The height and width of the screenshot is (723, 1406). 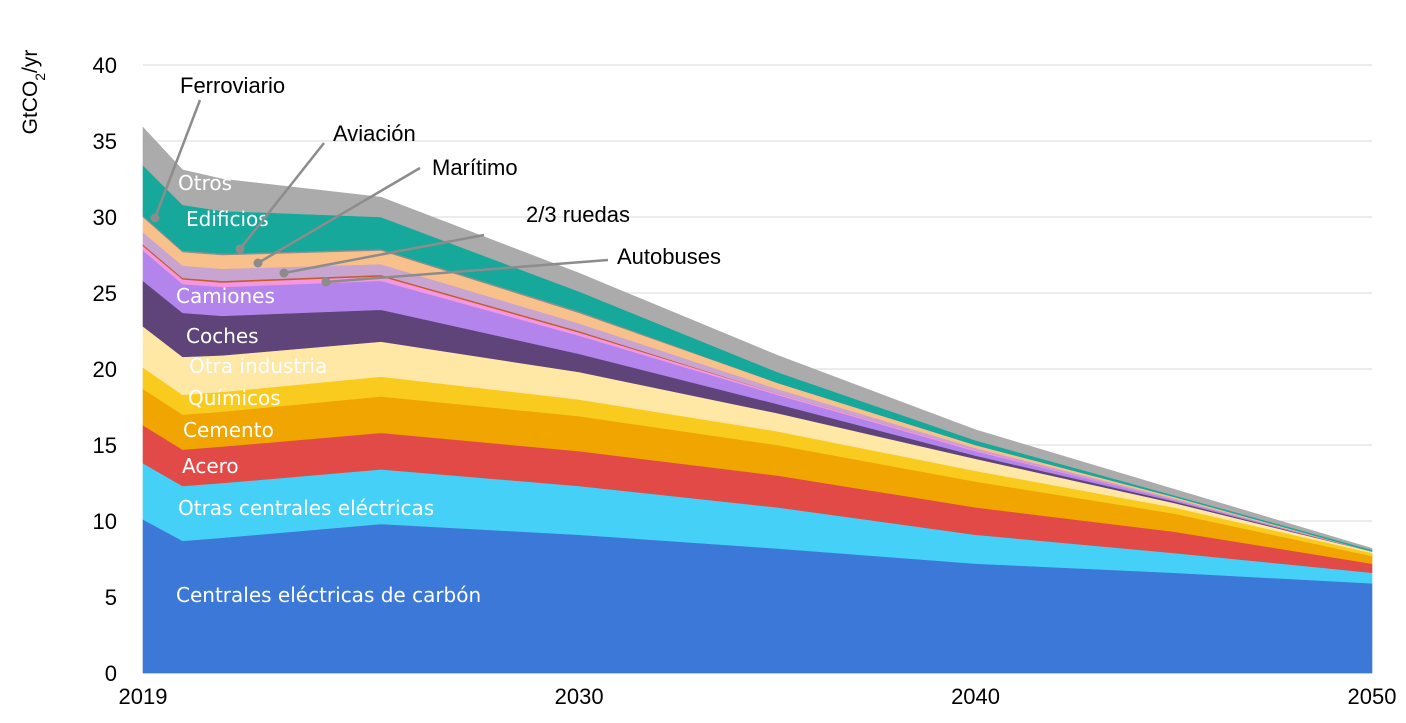 I want to click on label-otra-industria: Otra industria, so click(x=258, y=366).